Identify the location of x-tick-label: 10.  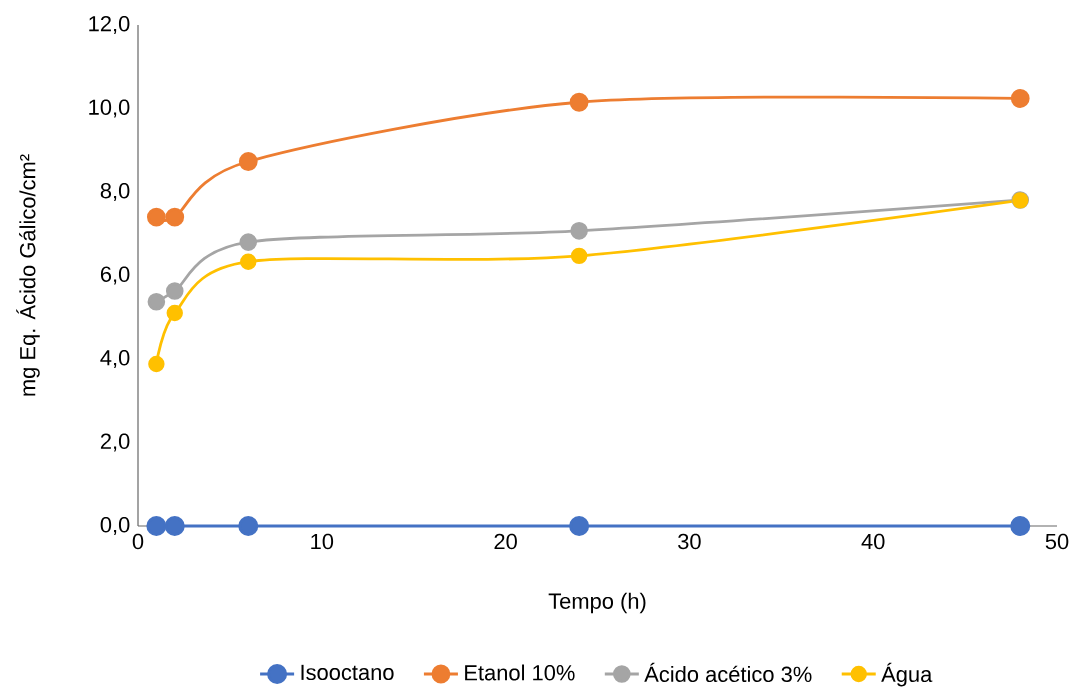
(322, 541).